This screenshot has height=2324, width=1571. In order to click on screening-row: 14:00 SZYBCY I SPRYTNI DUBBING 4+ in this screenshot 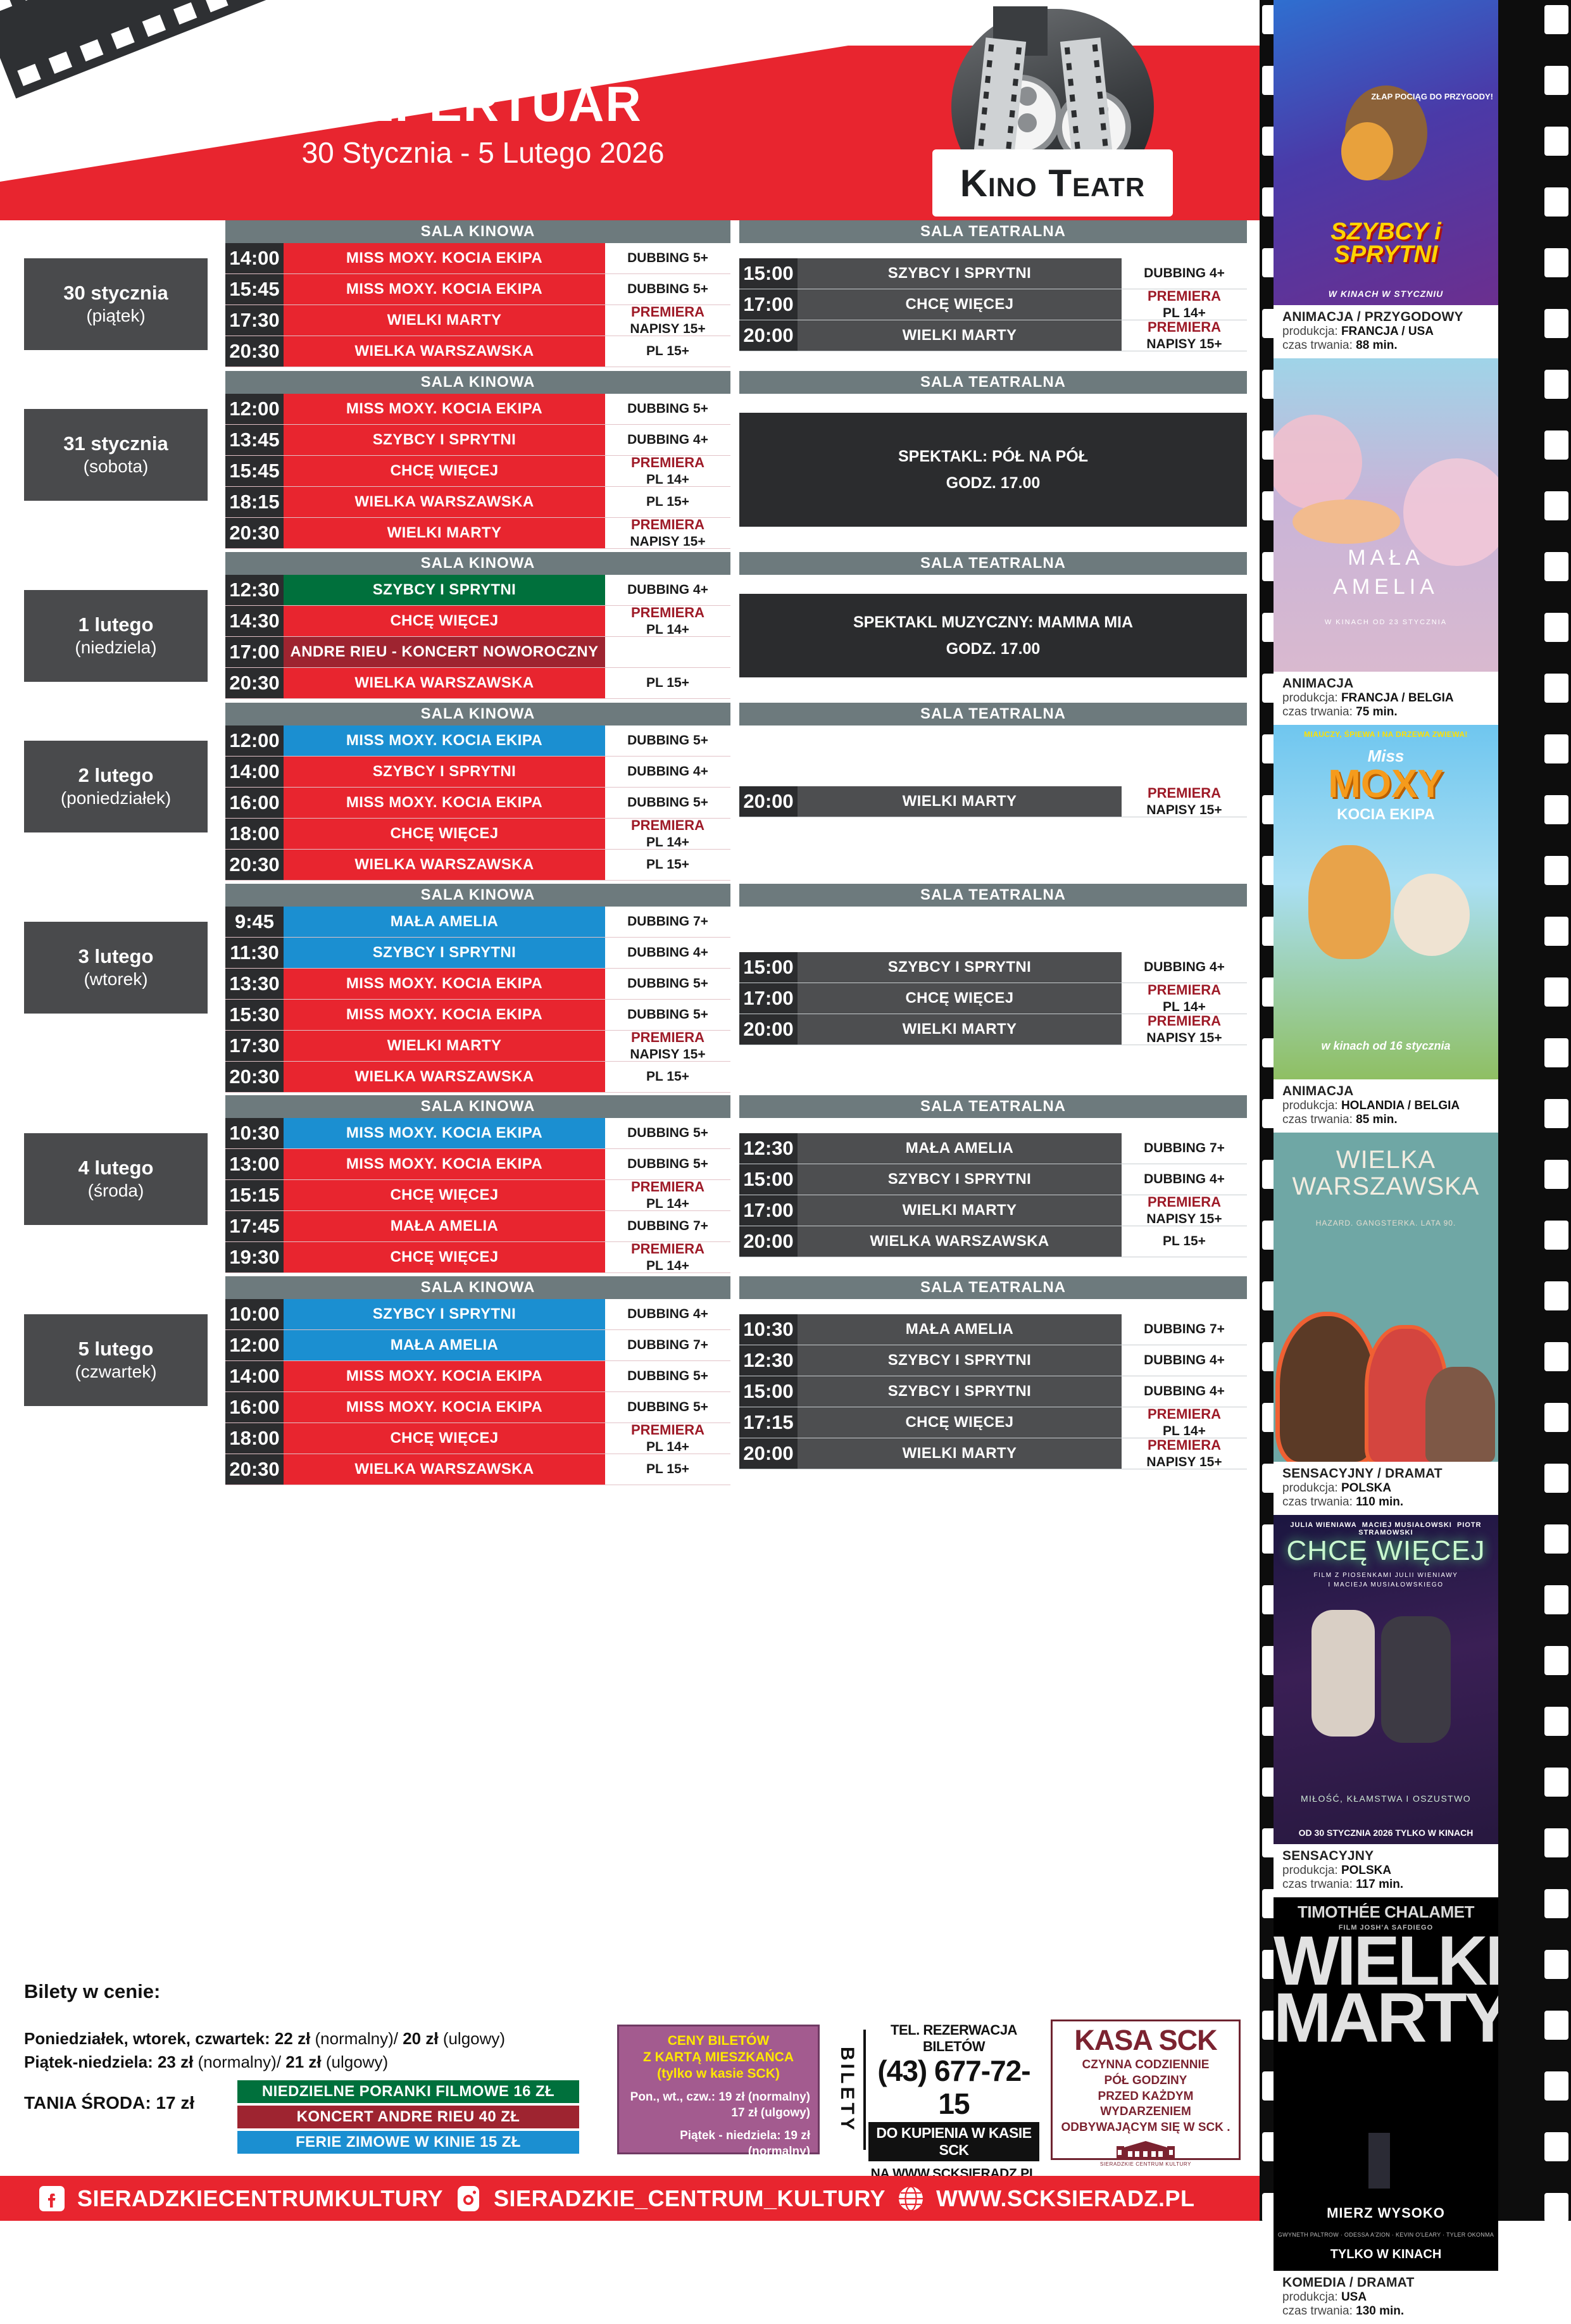, I will do `click(477, 772)`.